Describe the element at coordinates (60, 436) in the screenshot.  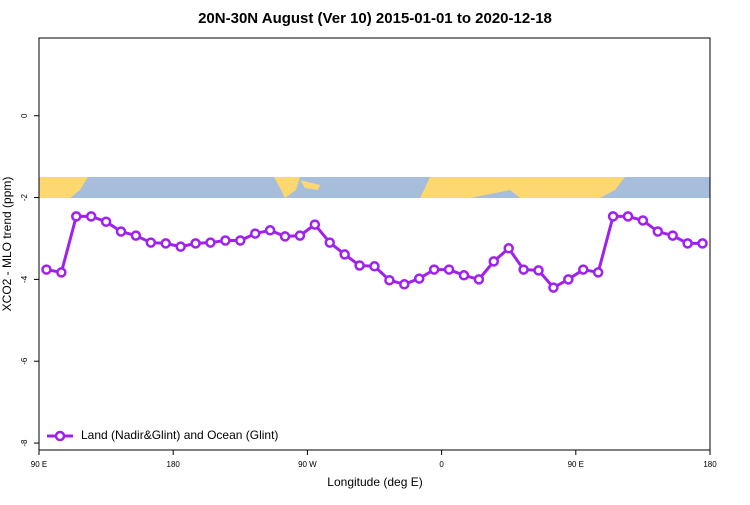
I see `legend-marker` at that location.